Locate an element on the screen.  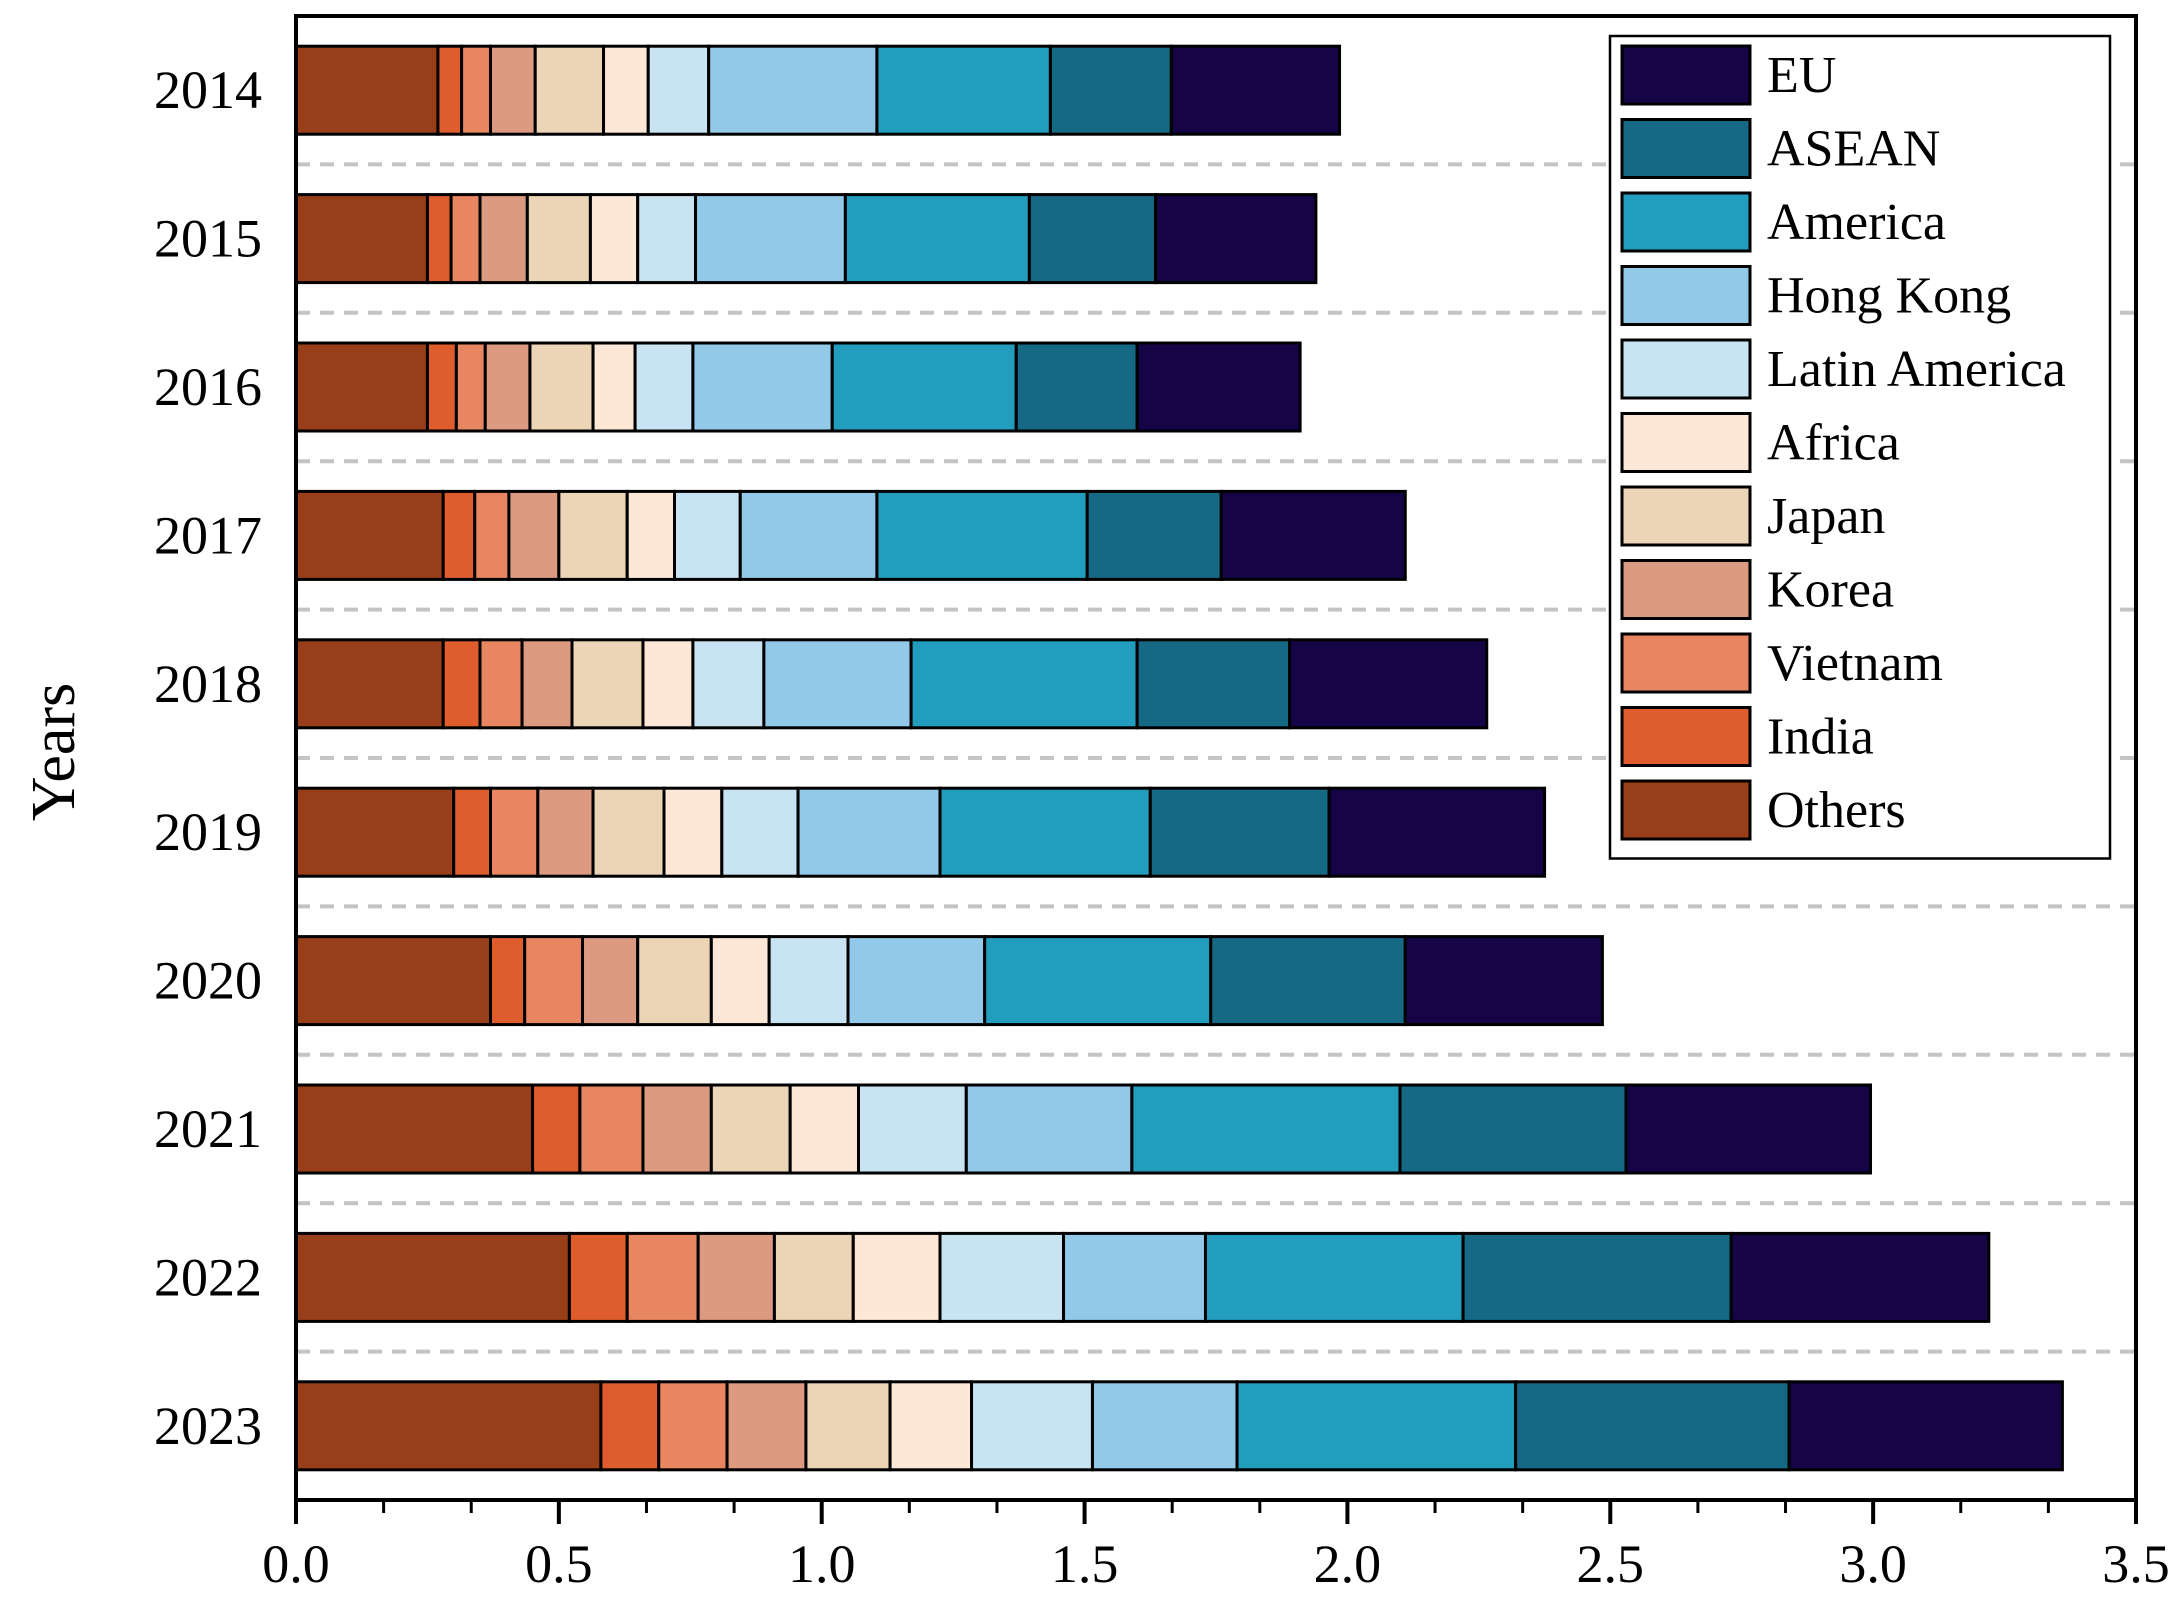
x-tick-label: 0.5 is located at coordinates (559, 1564).